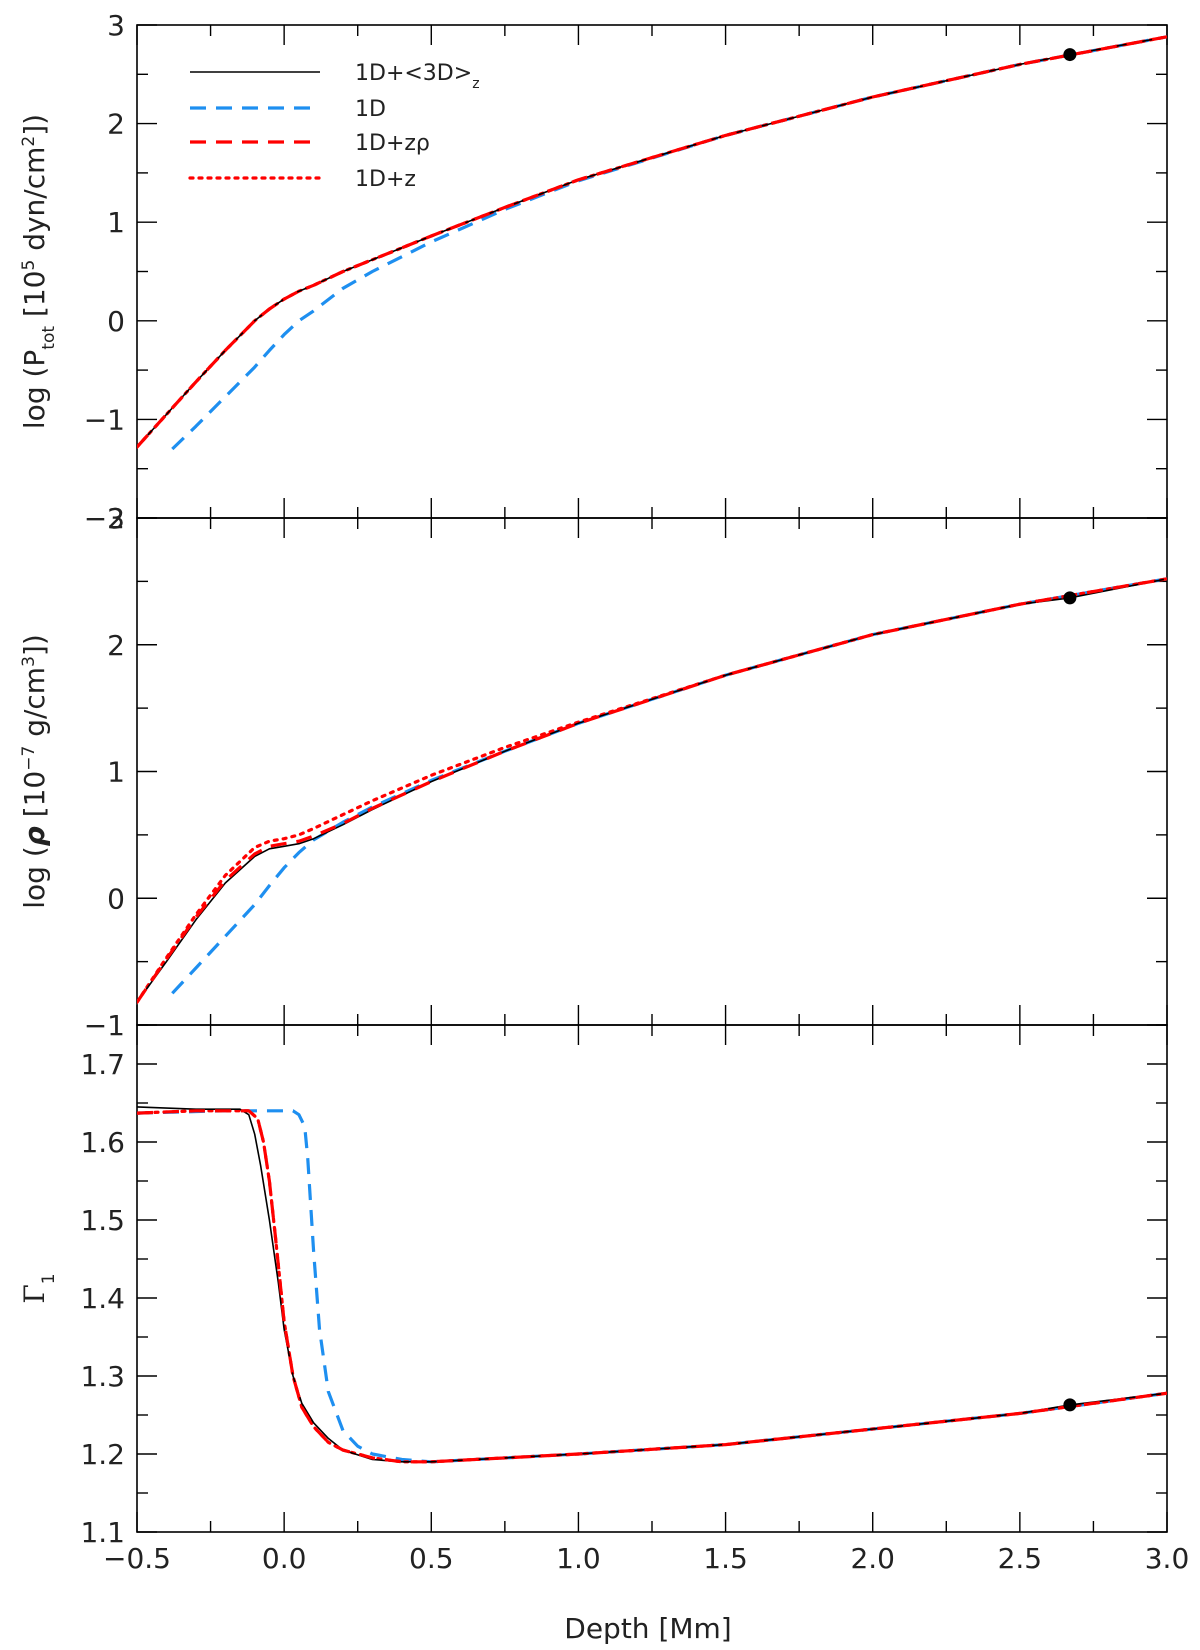  Describe the element at coordinates (102, 1298) in the screenshot. I see `y-tick-label: 1.4` at that location.